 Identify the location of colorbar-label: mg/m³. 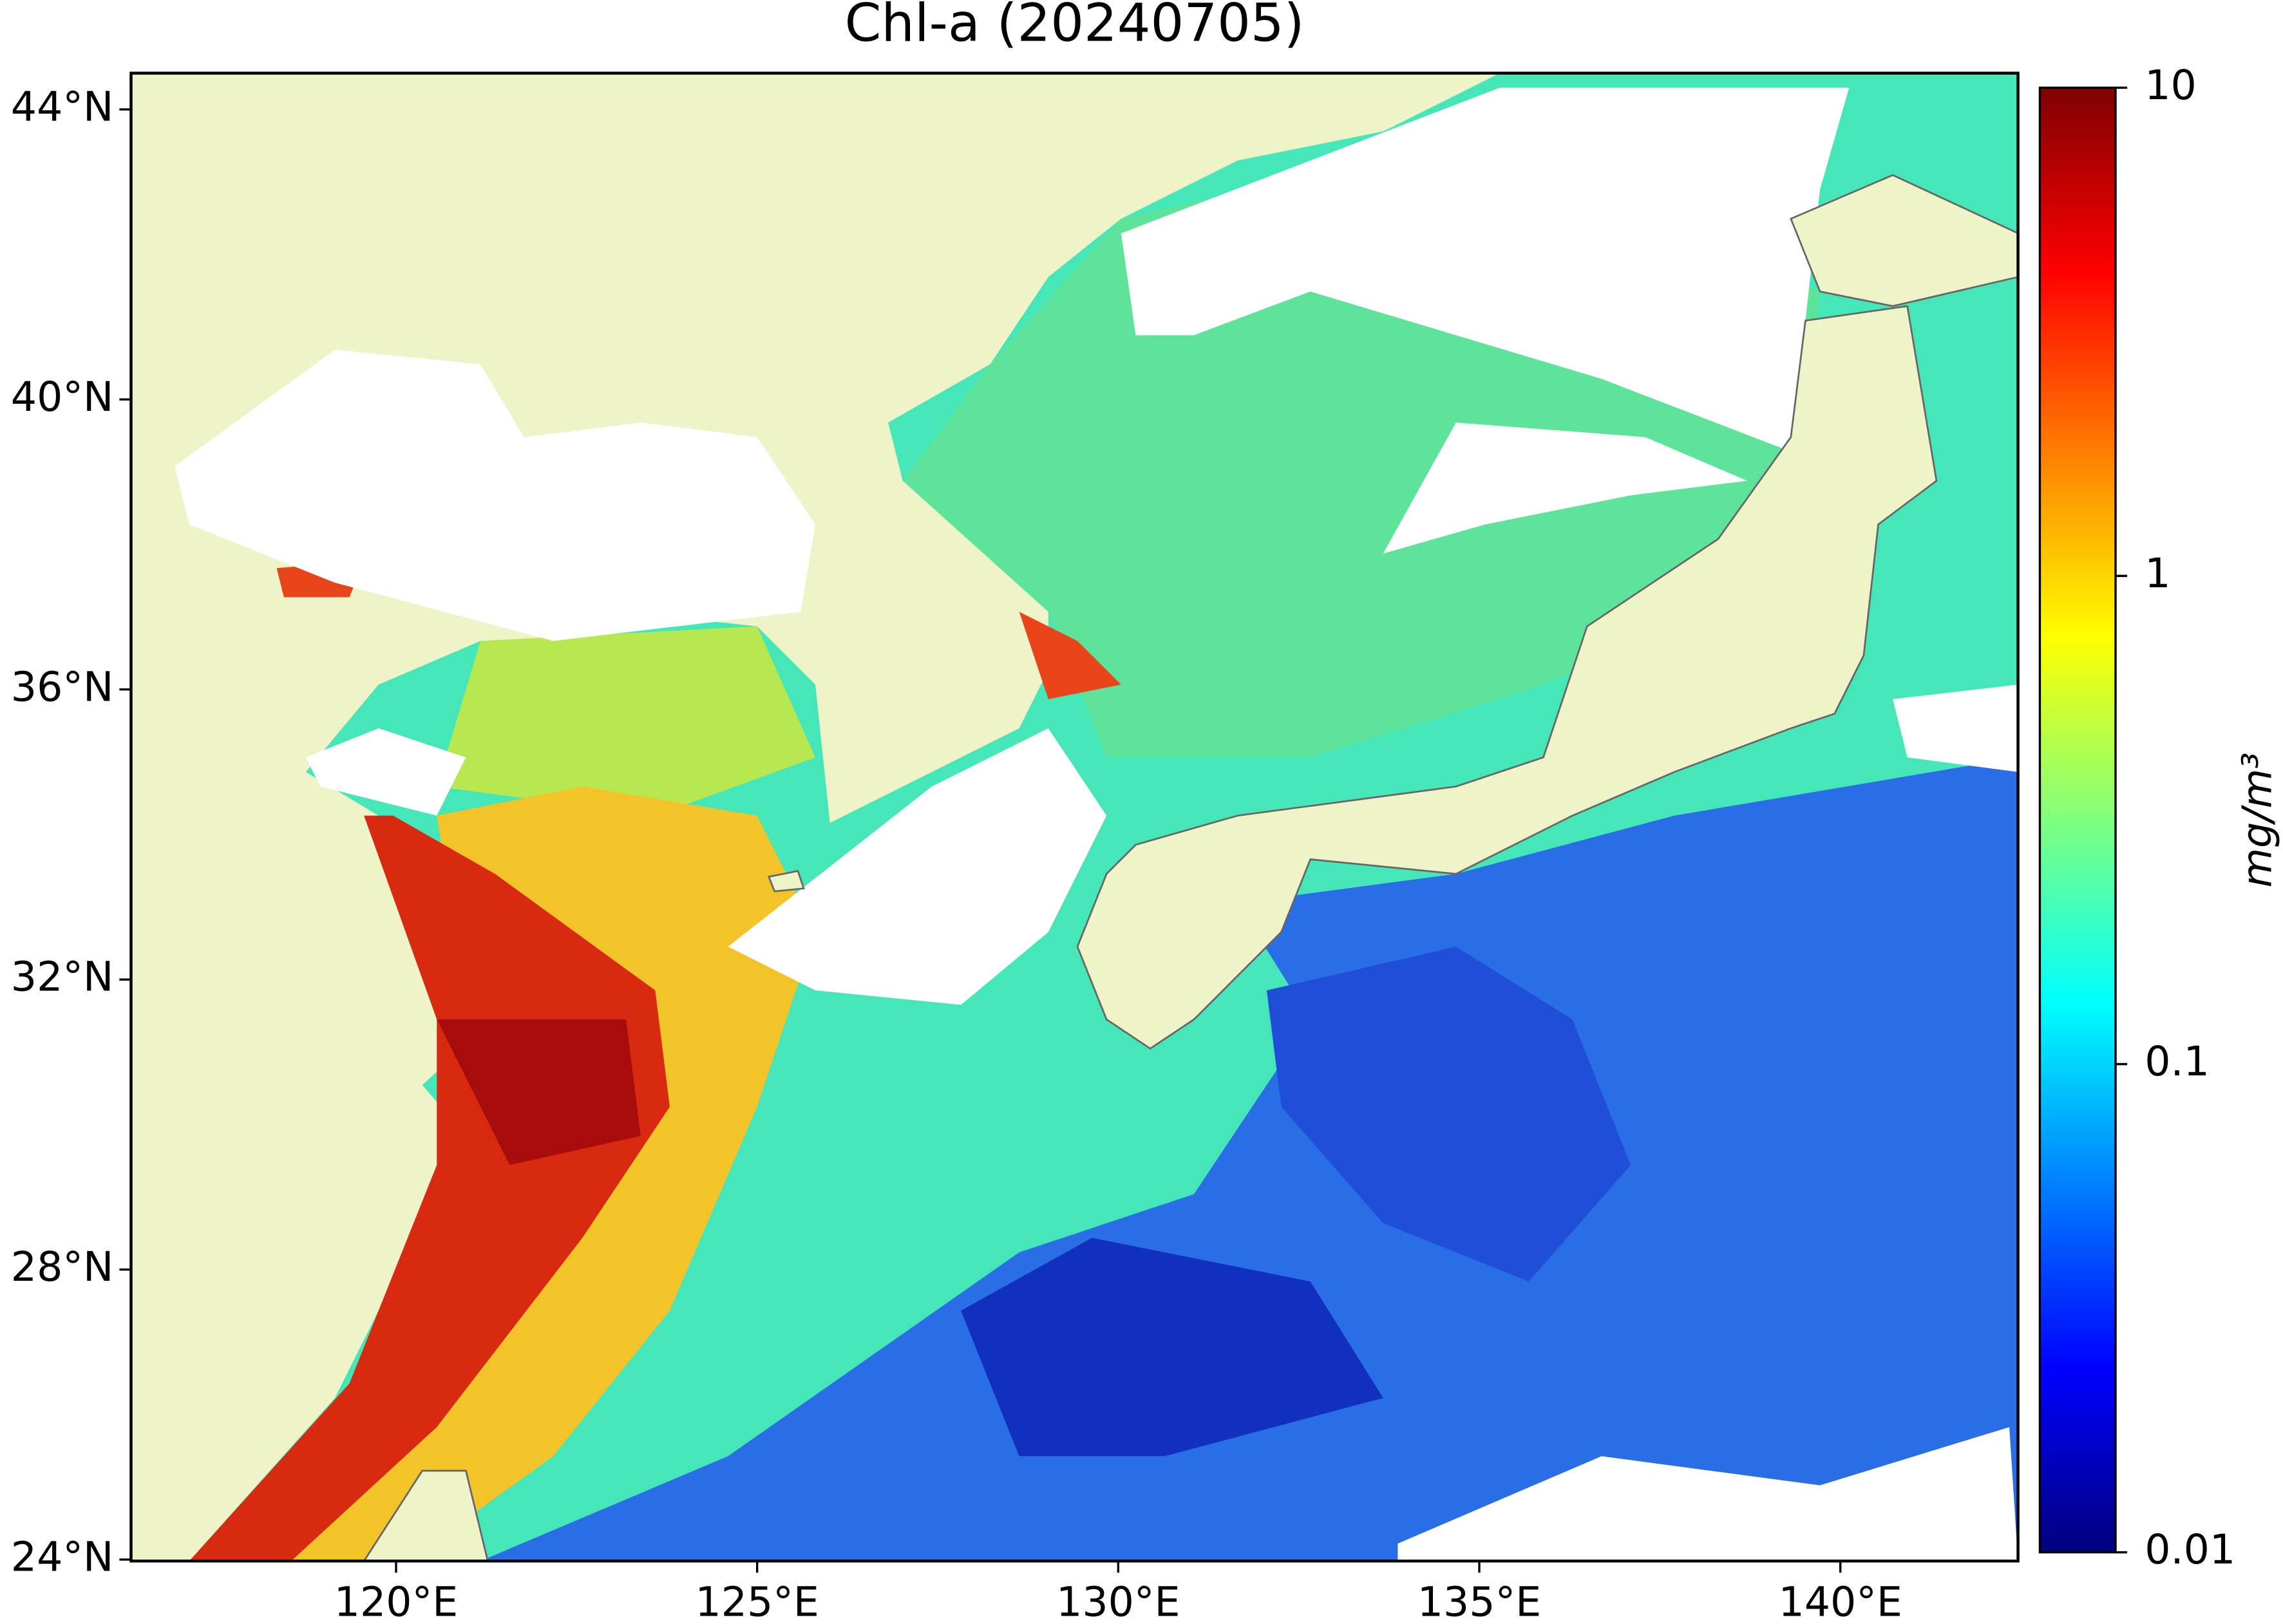
(2256, 820).